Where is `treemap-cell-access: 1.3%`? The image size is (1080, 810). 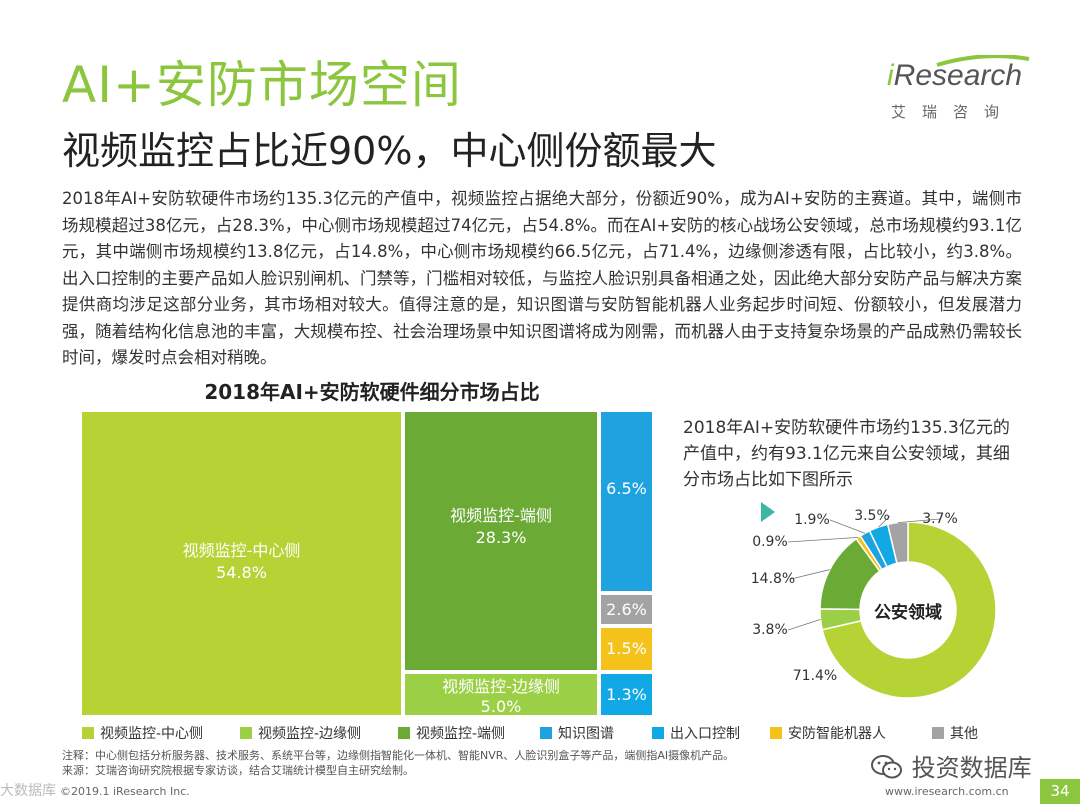
treemap-cell-access: 1.3% is located at coordinates (626, 694).